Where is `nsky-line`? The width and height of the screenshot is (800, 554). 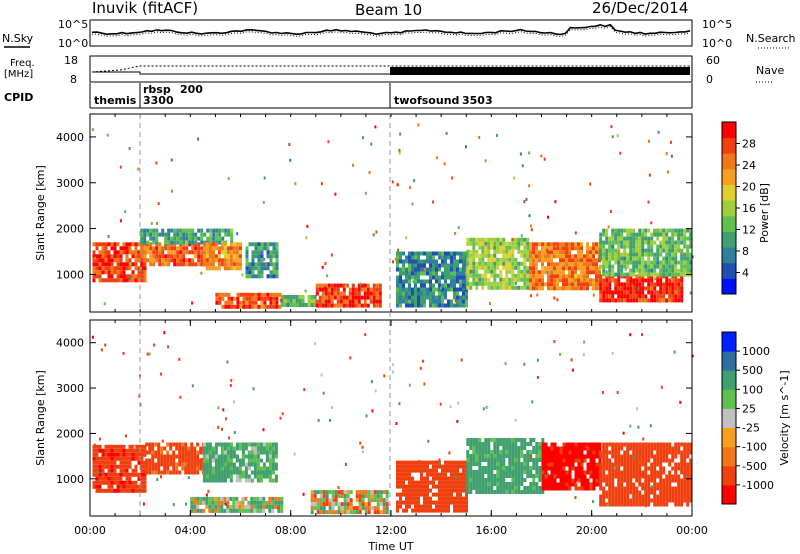
nsky-line is located at coordinates (391, 29).